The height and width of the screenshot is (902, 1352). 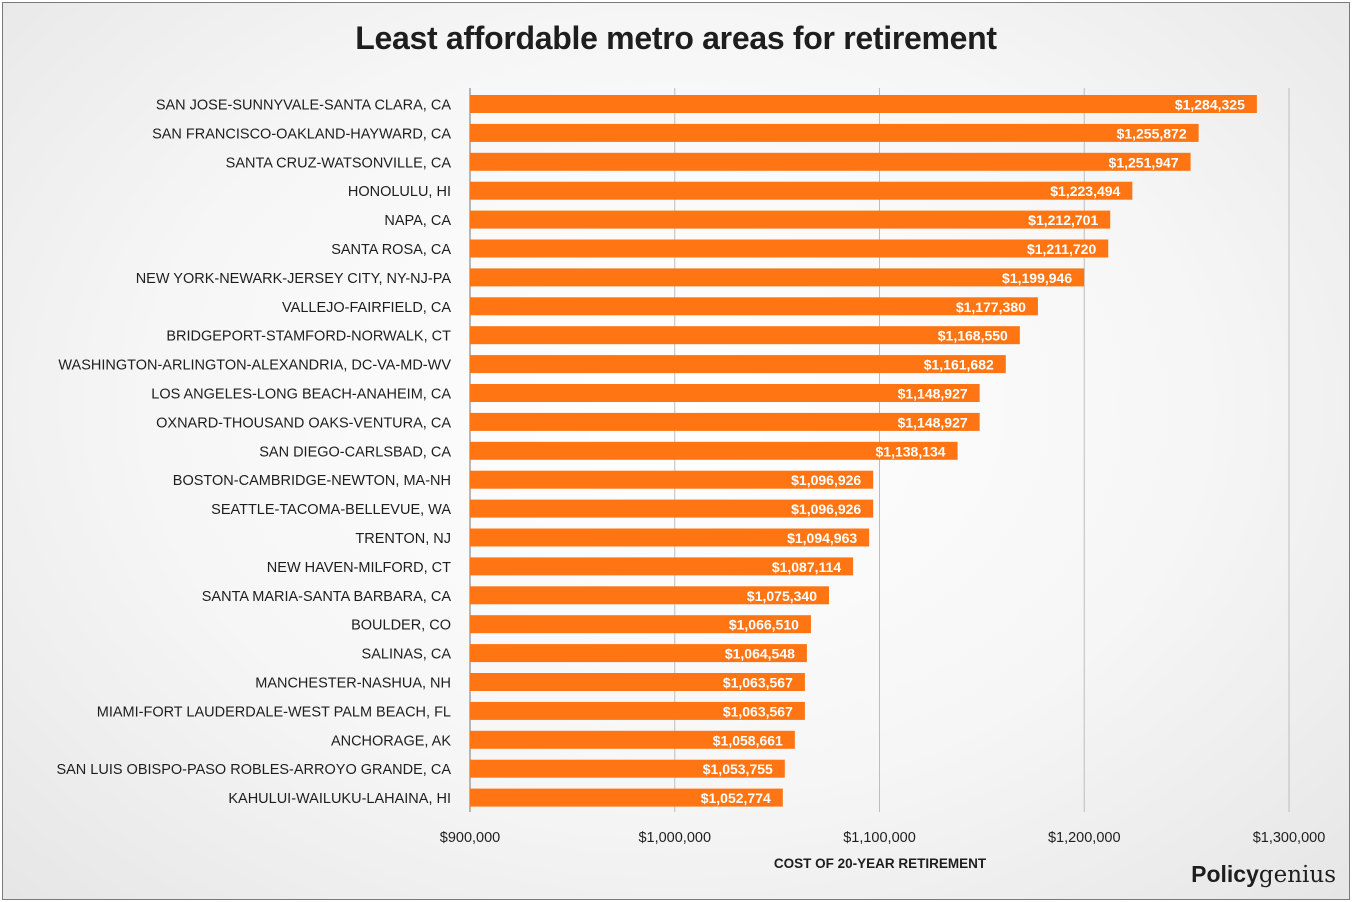 I want to click on category-label: BOULDER, CO, so click(x=401, y=626).